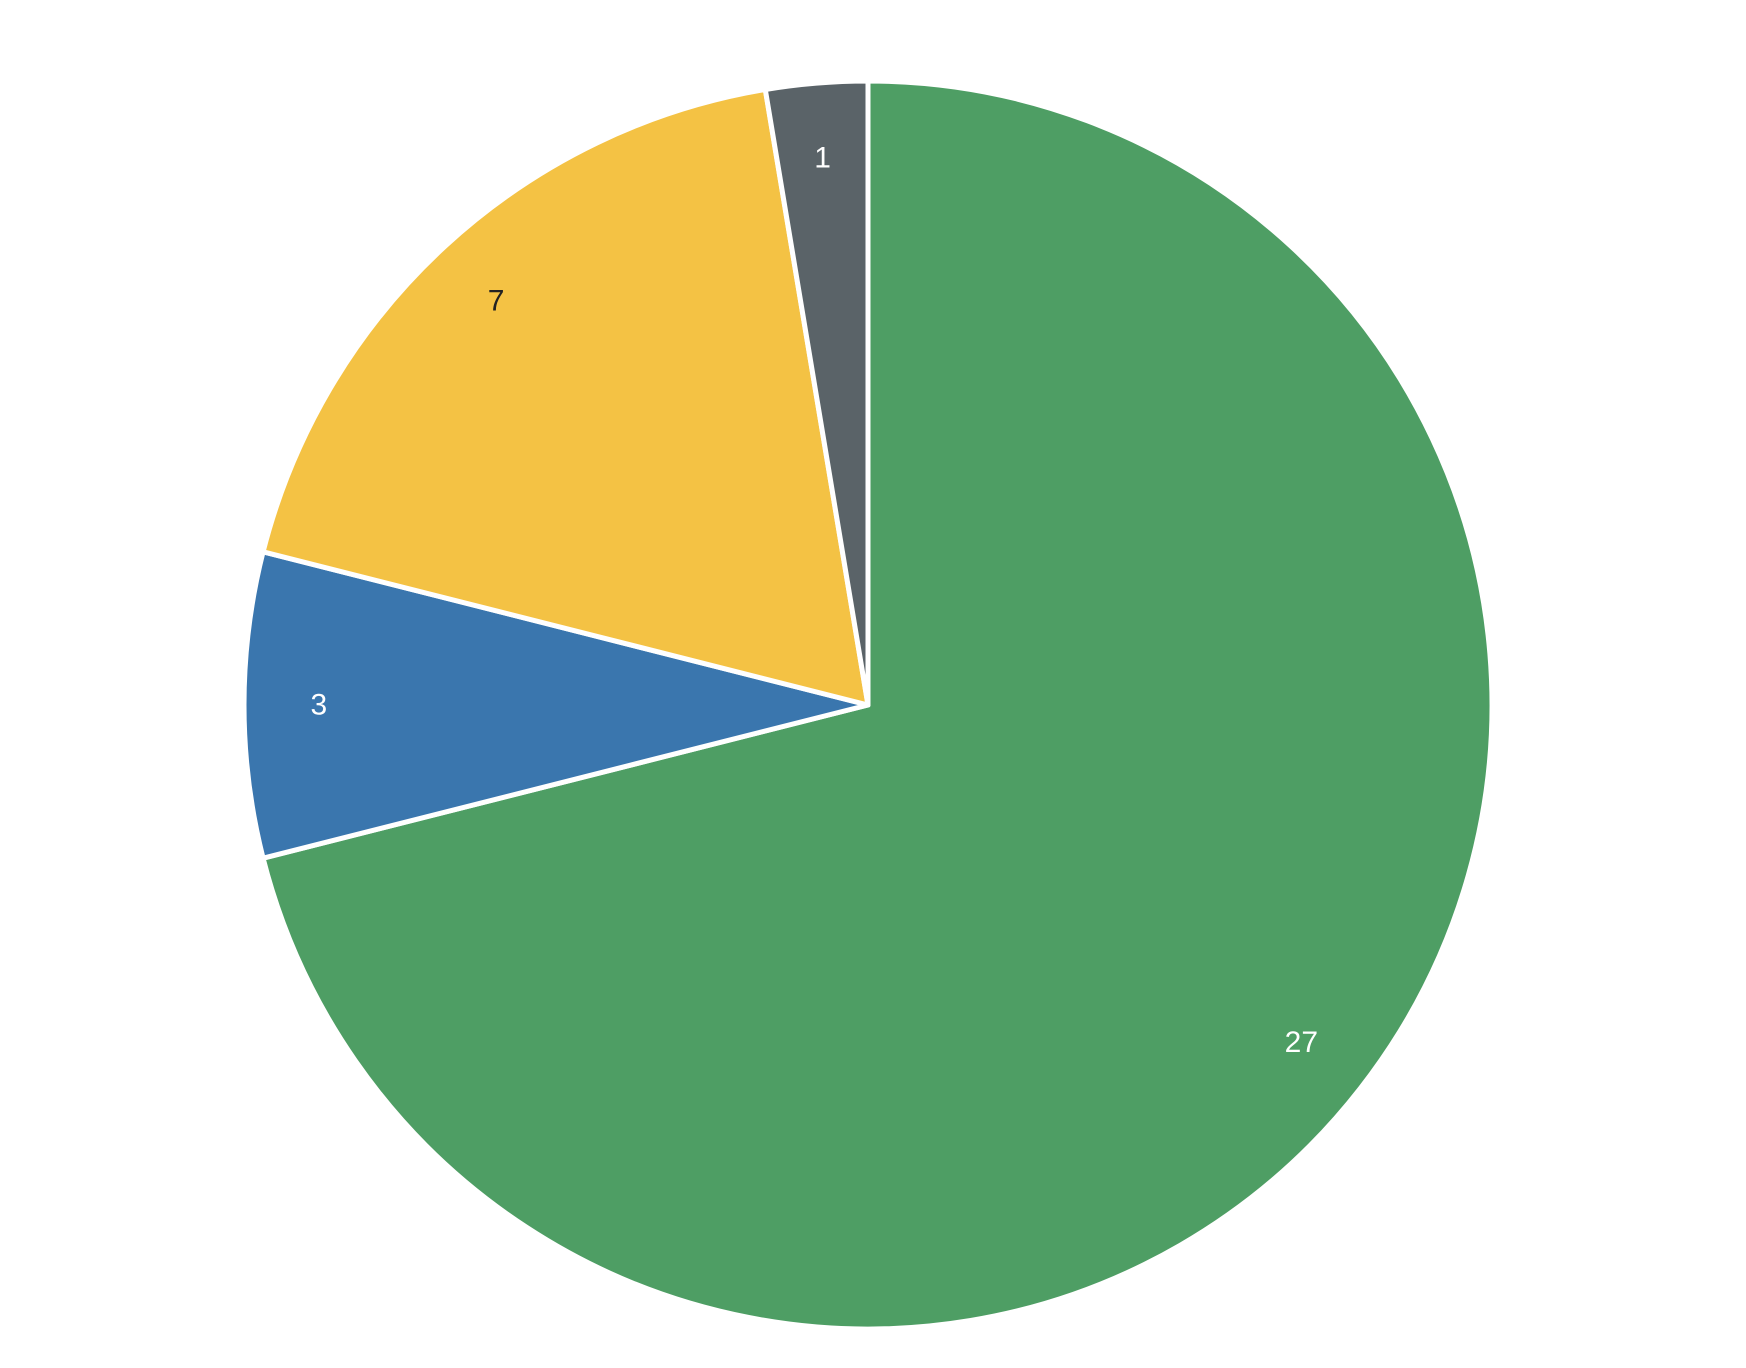 Image resolution: width=1746 pixels, height=1368 pixels. Describe the element at coordinates (822, 157) in the screenshot. I see `slice-label-3: 1` at that location.